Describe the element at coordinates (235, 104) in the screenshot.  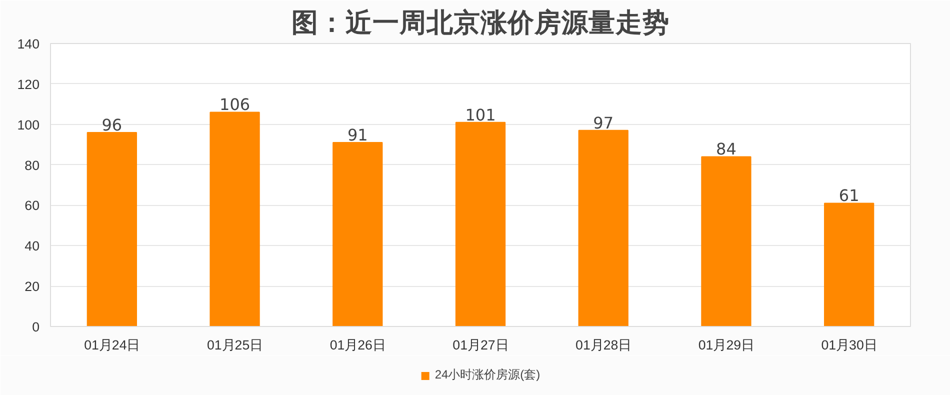
I see `data-label: 106` at that location.